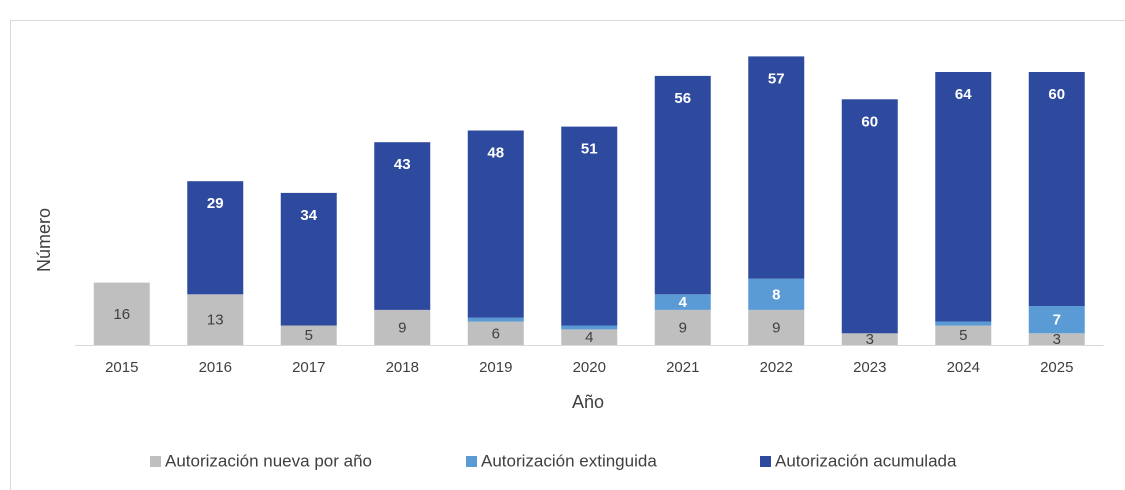  I want to click on data-label: 13, so click(215, 320).